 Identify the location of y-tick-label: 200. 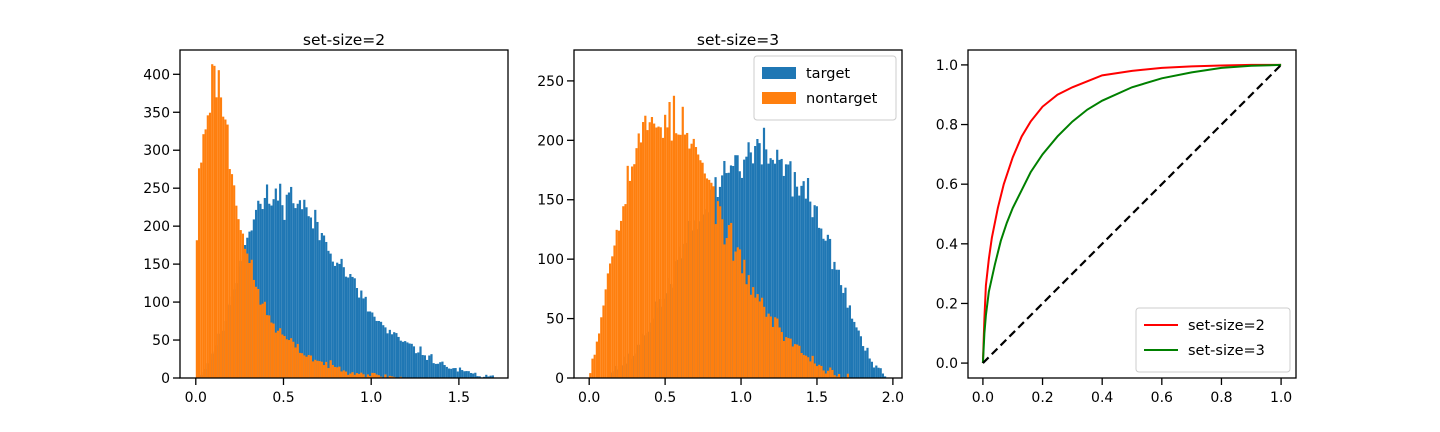
(550, 141).